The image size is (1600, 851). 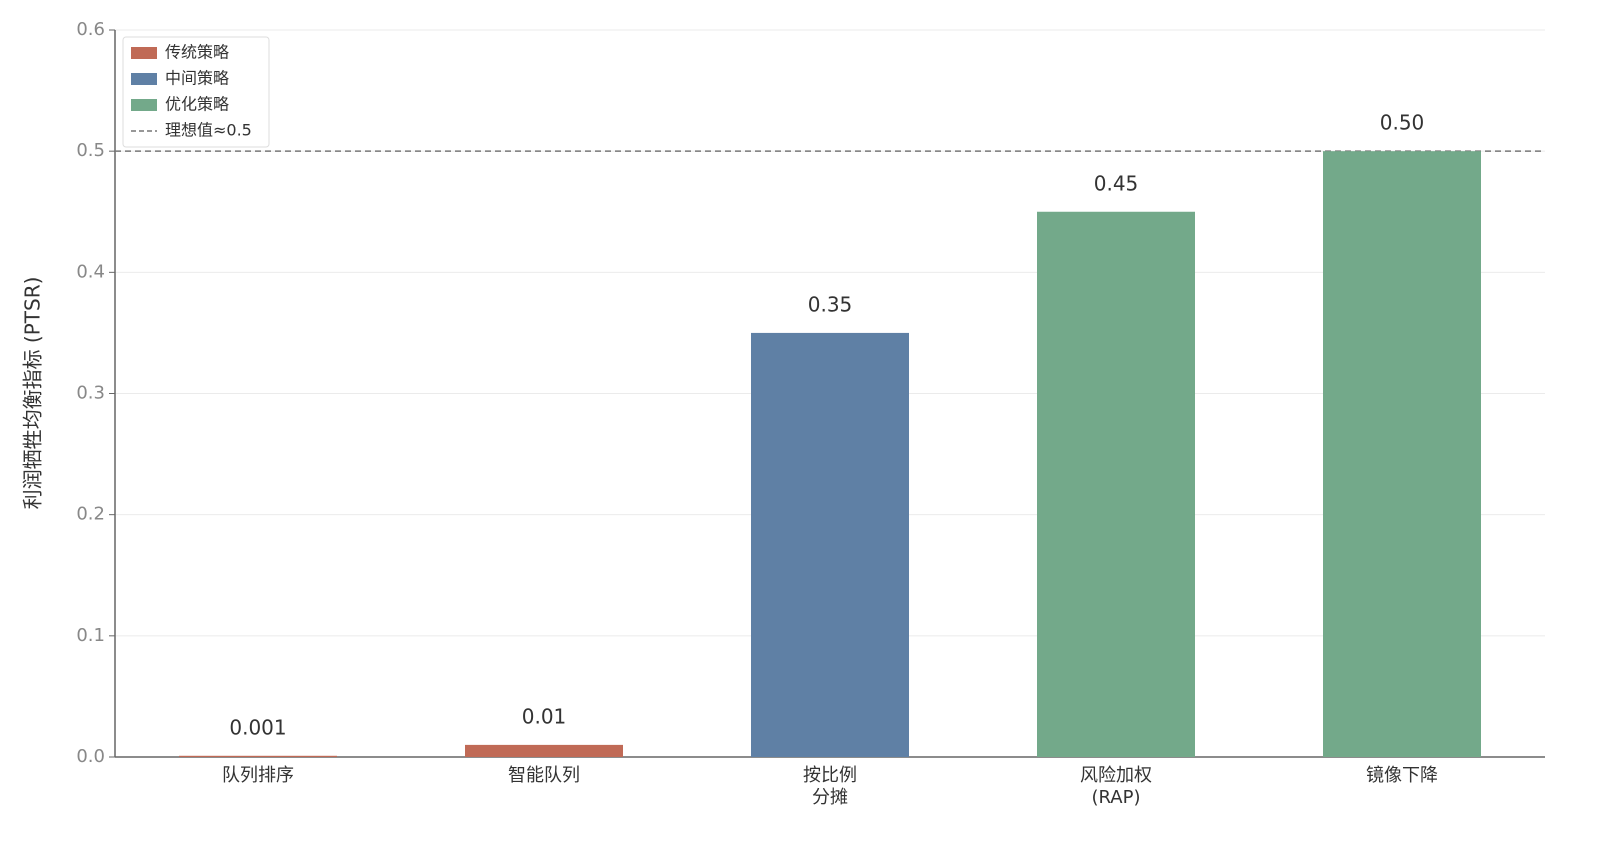 What do you see at coordinates (1116, 797) in the screenshot?
I see `x-tick-label: (RAP)` at bounding box center [1116, 797].